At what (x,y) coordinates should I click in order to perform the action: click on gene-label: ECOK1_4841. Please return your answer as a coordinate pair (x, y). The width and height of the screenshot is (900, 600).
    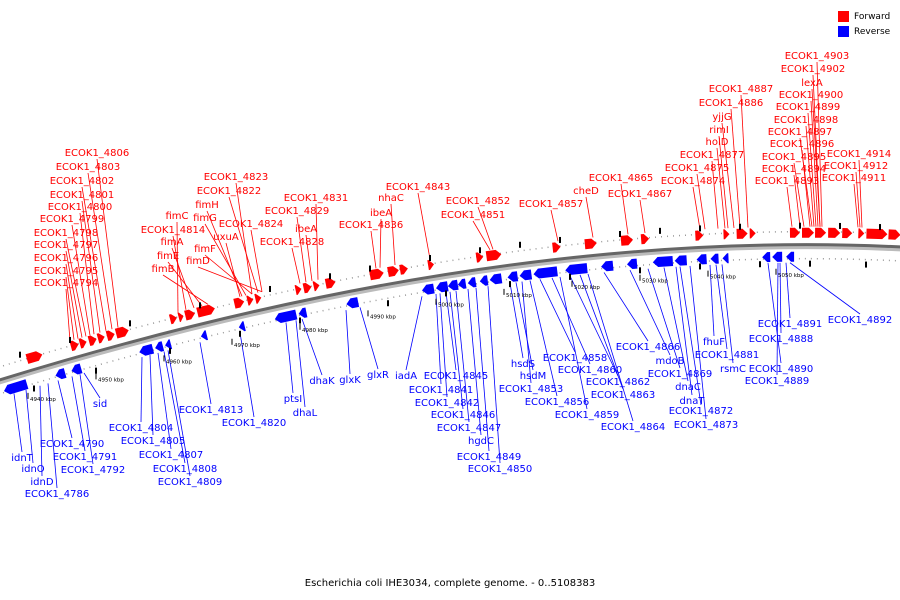
    Looking at the image, I should click on (441, 390).